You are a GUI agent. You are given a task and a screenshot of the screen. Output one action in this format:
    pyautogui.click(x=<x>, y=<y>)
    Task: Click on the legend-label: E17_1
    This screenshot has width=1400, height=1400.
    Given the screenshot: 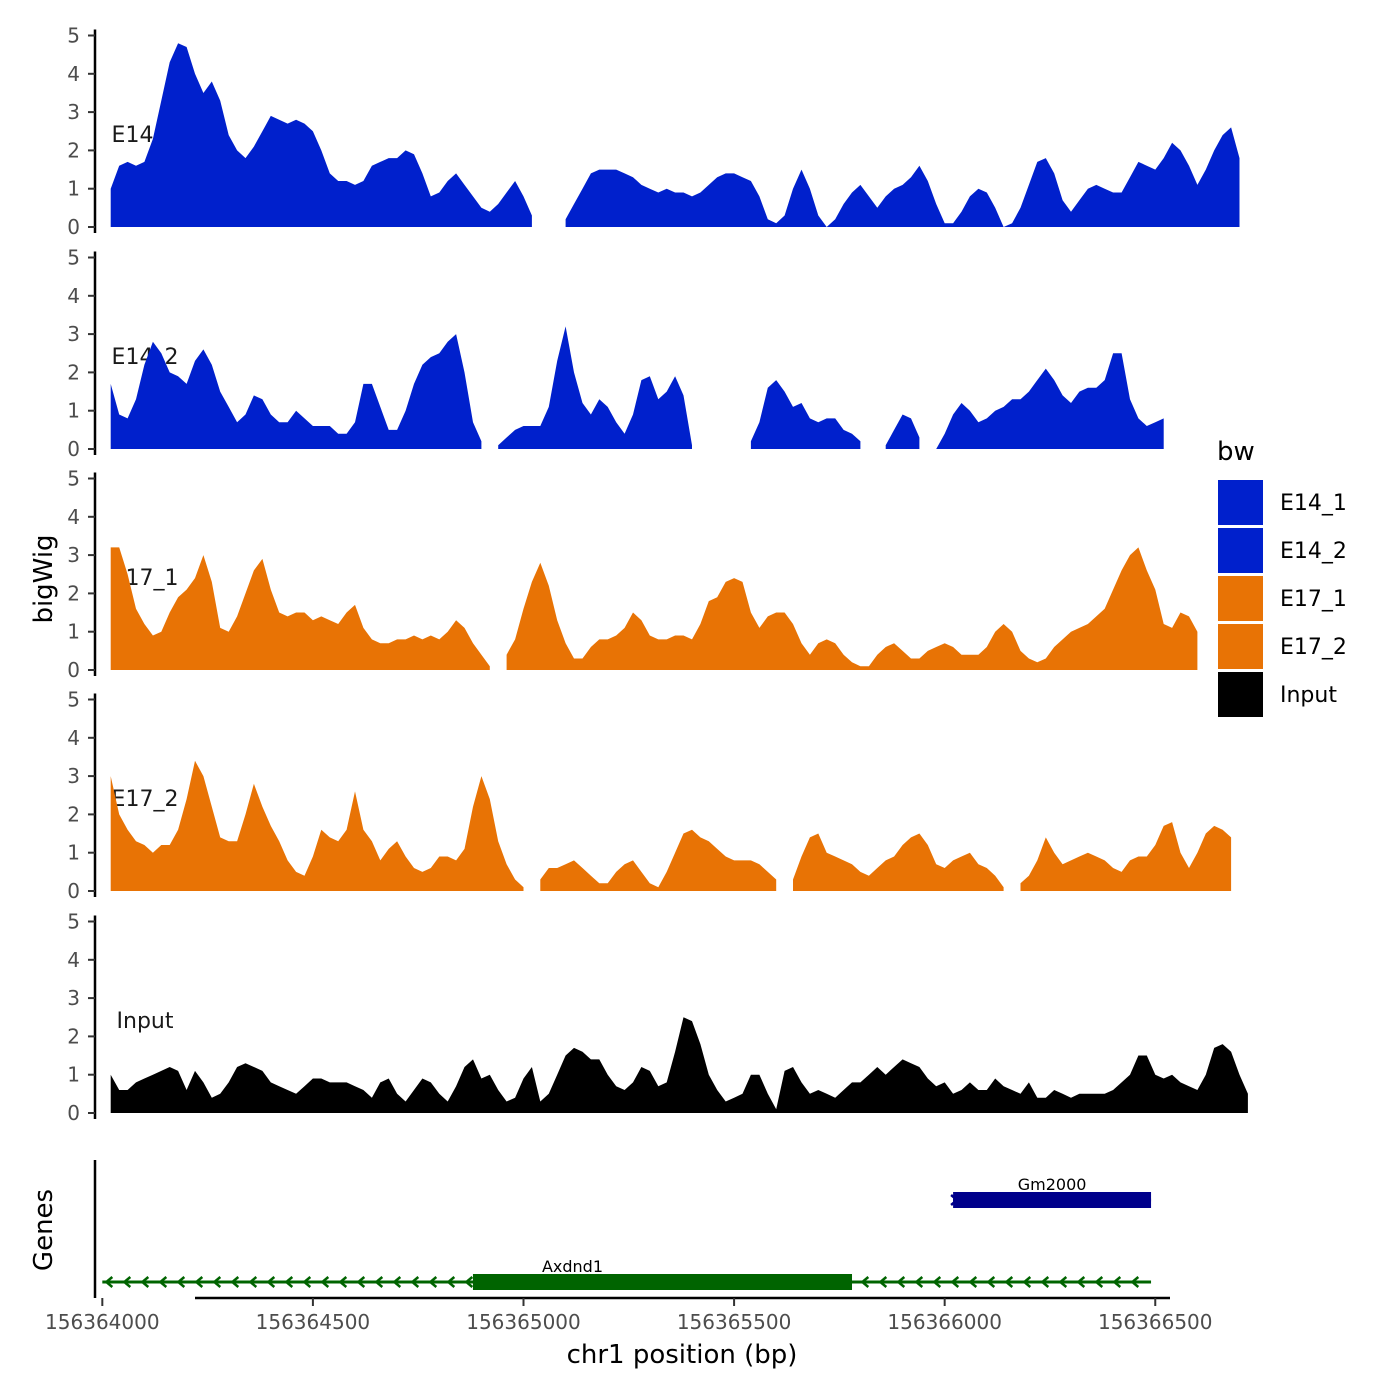 What is the action you would take?
    pyautogui.click(x=1313, y=599)
    